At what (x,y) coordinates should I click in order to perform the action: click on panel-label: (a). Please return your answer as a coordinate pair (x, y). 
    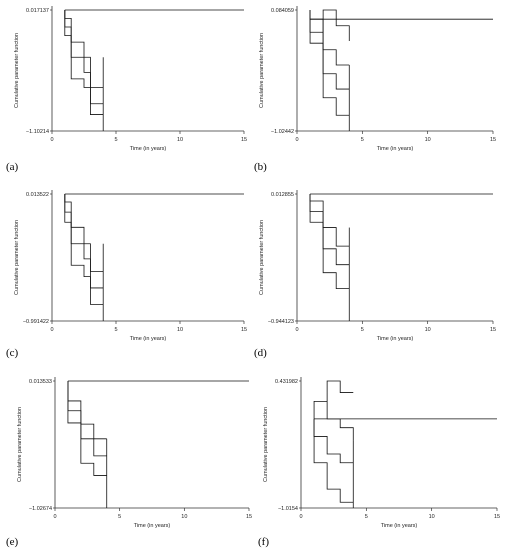
    Looking at the image, I should click on (12, 167).